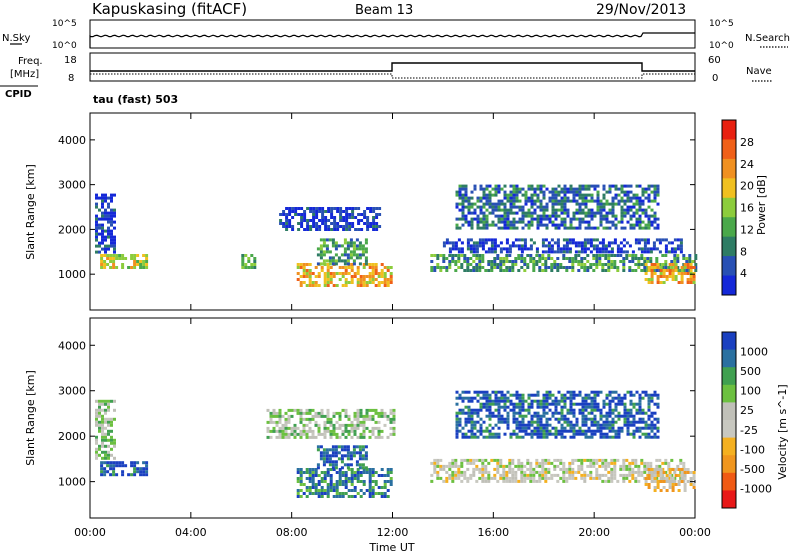 This screenshot has width=800, height=554. Describe the element at coordinates (72, 482) in the screenshot. I see `y-tick-label: 1000` at that location.